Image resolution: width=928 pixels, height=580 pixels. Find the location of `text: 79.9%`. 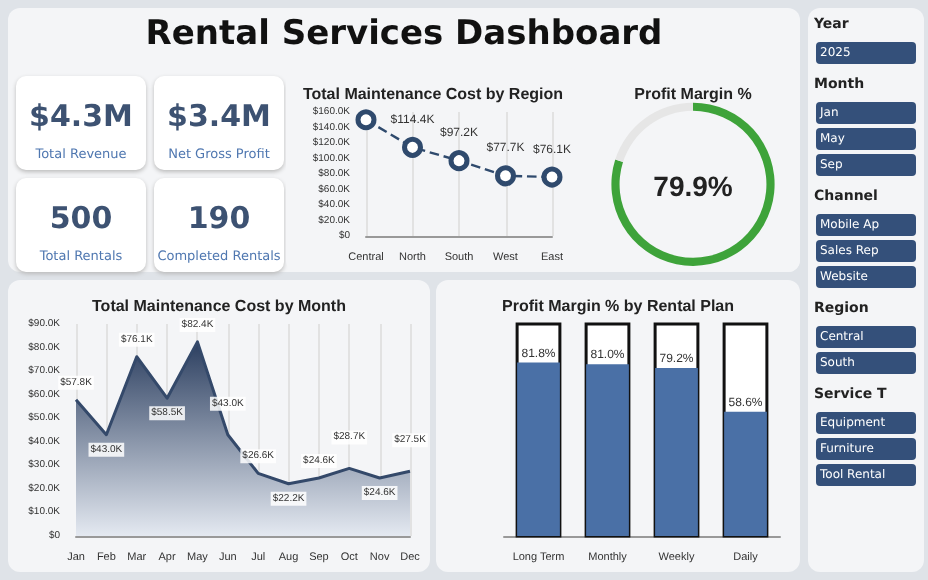

text: 79.9% is located at coordinates (693, 186).